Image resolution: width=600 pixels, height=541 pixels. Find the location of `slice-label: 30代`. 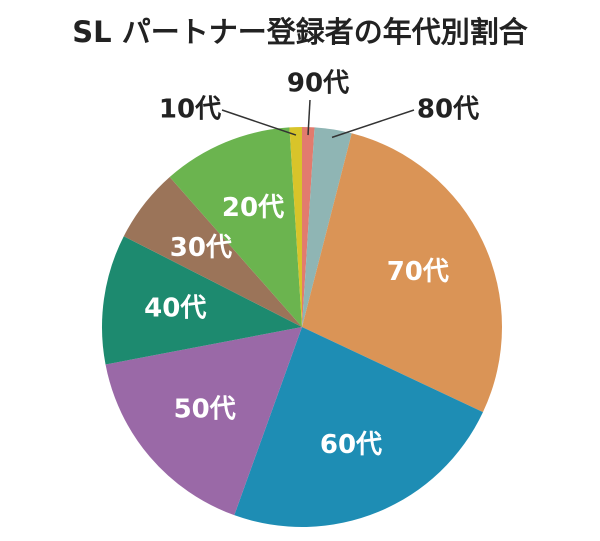

slice-label: 30代 is located at coordinates (201, 248).